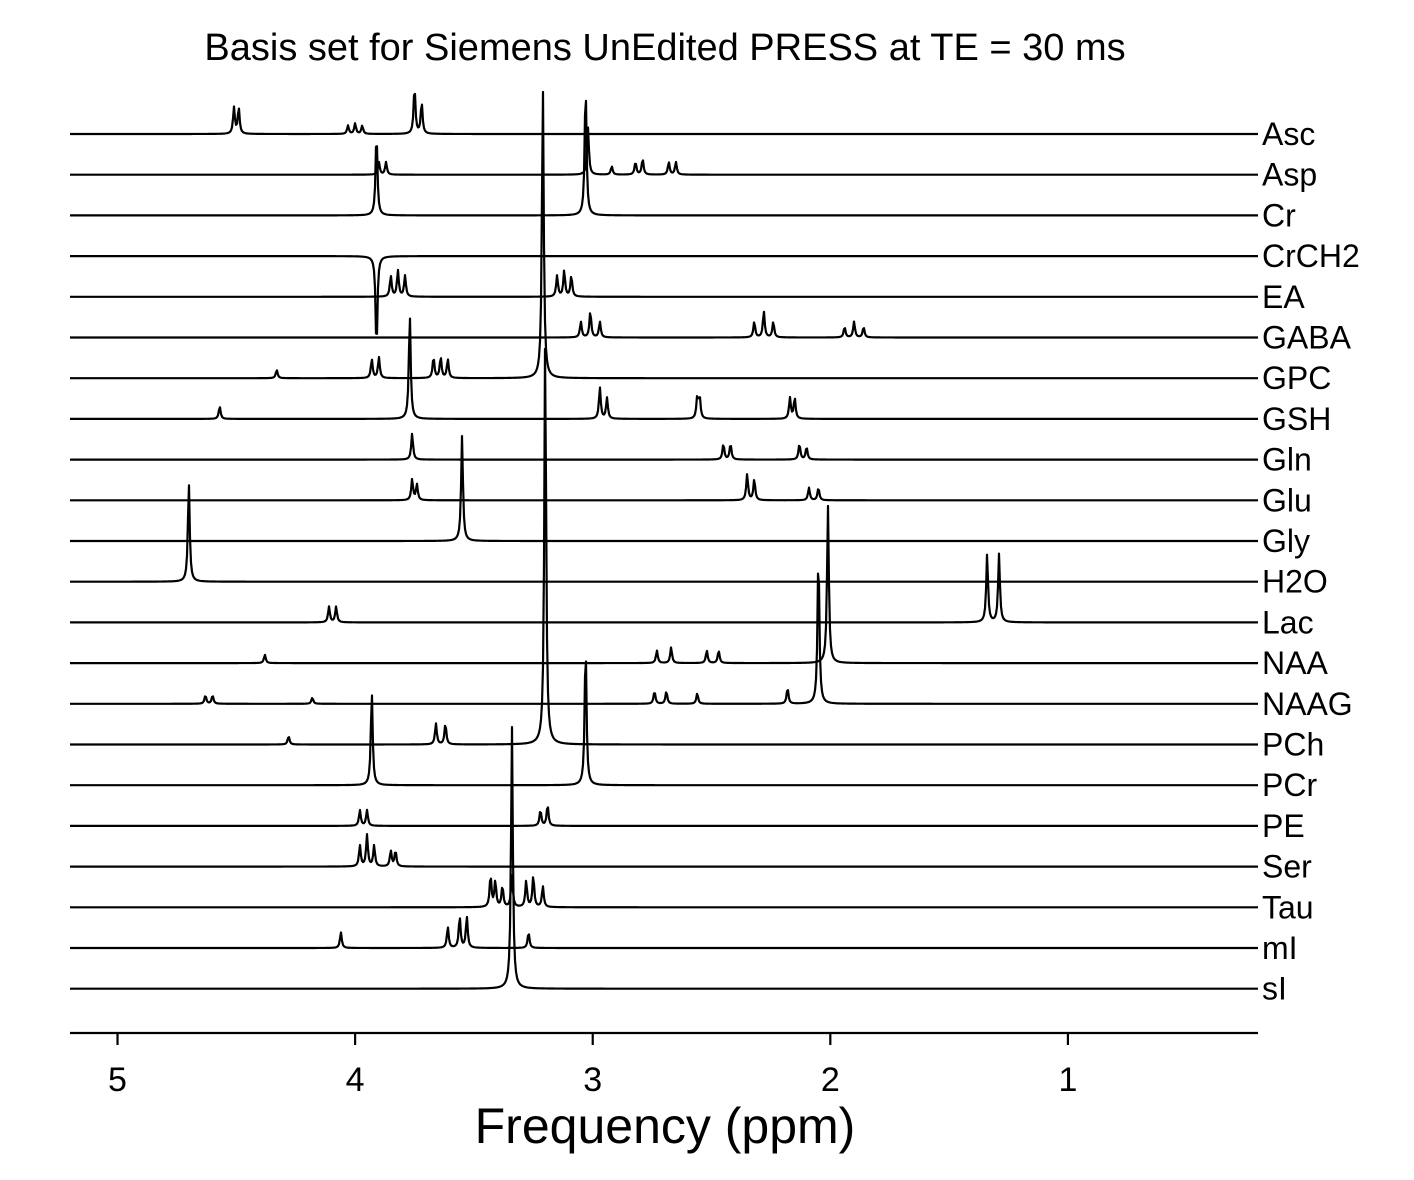 The image size is (1414, 1180). I want to click on spectrum-trace-ser, so click(664, 850).